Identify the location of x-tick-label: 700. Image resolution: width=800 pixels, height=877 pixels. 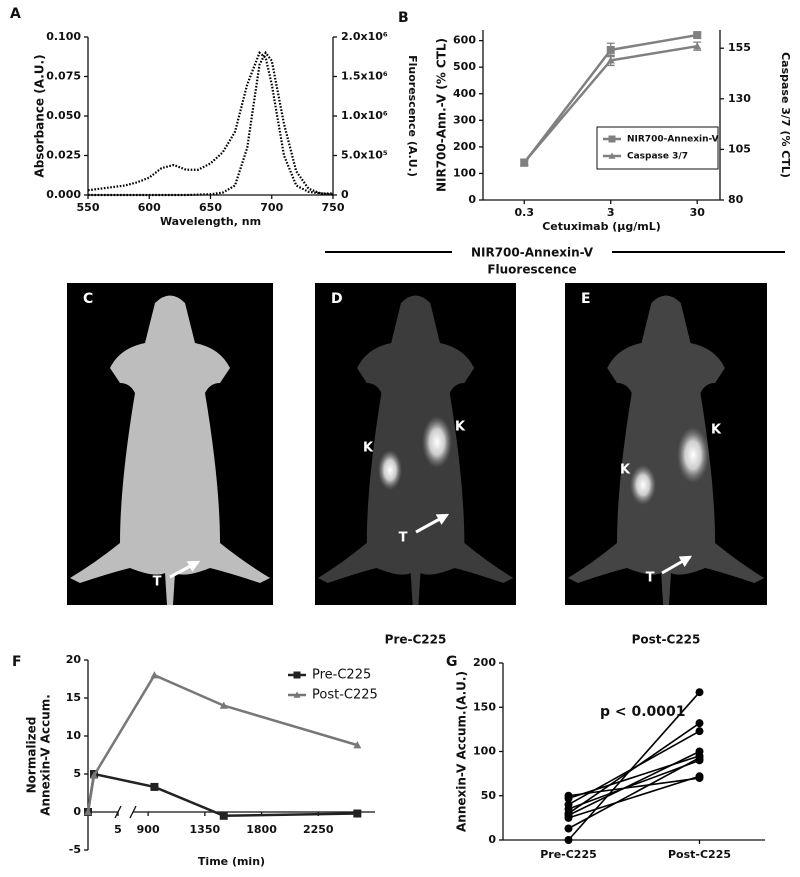
(271, 207).